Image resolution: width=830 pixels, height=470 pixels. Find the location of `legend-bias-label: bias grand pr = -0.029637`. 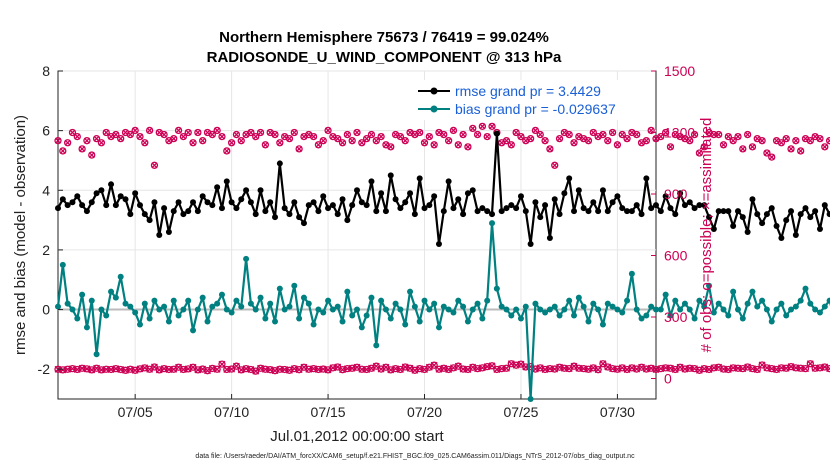

legend-bias-label: bias grand pr = -0.029637 is located at coordinates (535, 109).